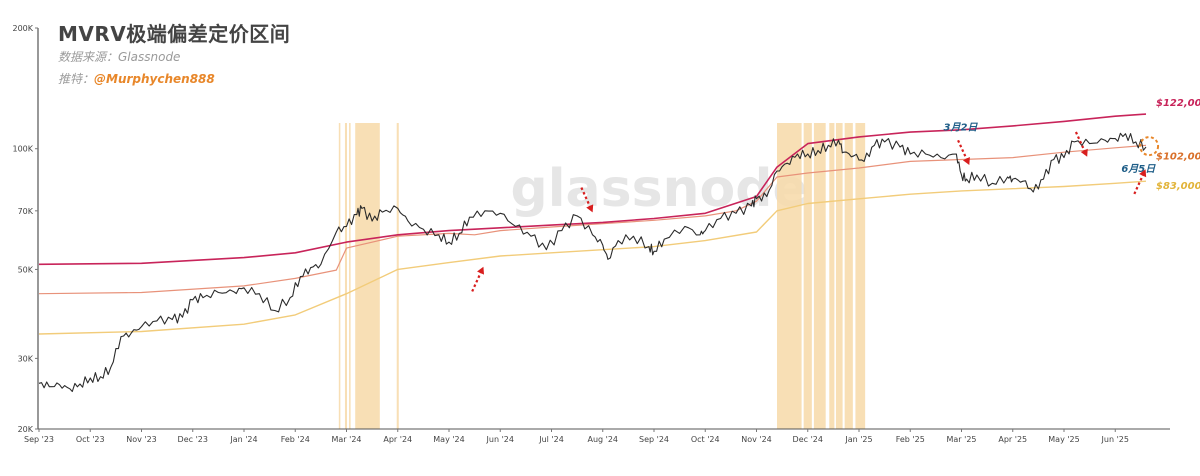 This screenshot has width=1200, height=476. What do you see at coordinates (1178, 186) in the screenshot?
I see `end-label-lower: $83,000` at bounding box center [1178, 186].